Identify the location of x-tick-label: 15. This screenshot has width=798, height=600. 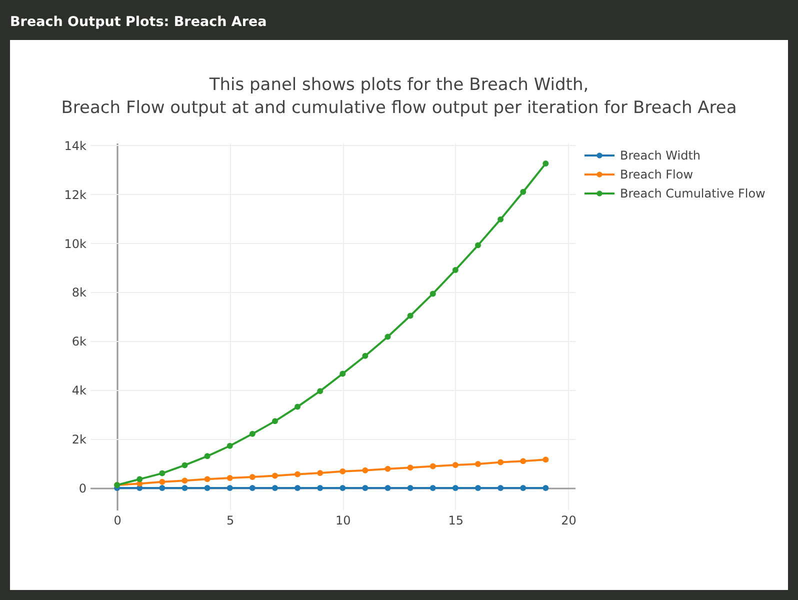
(456, 521).